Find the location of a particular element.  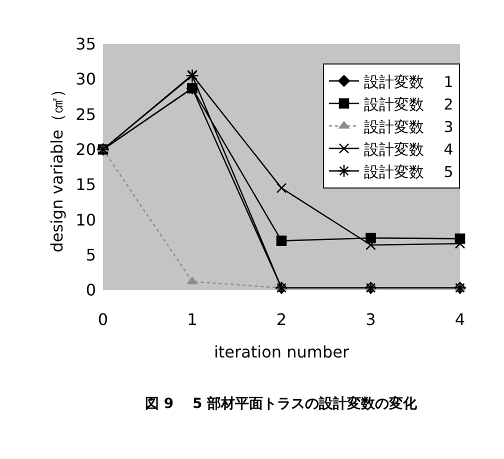

y-tick-label: 15 is located at coordinates (86, 184).